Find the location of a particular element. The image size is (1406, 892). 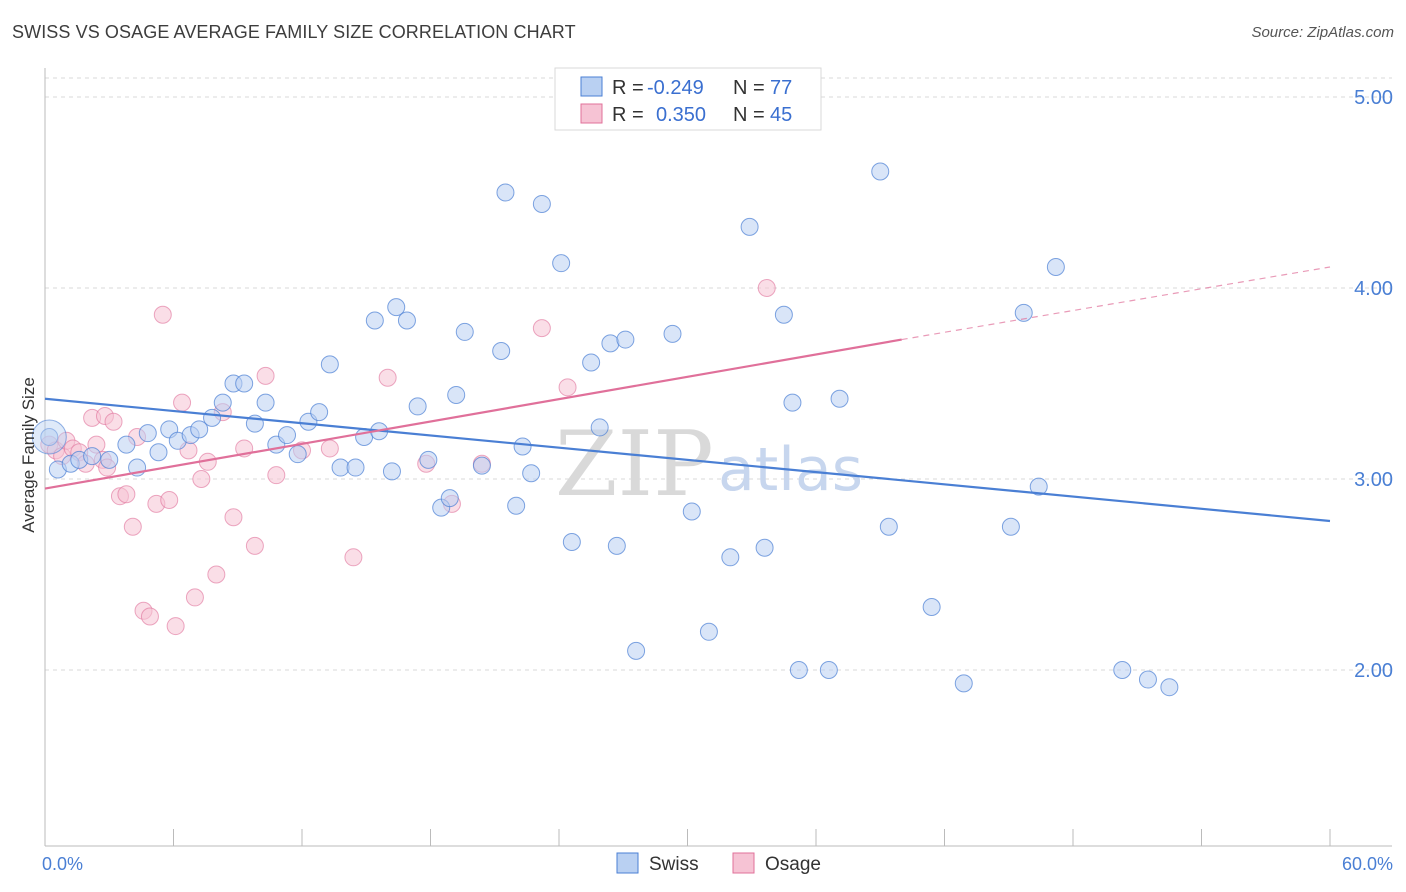

legend-n-label-swiss: N = is located at coordinates (749, 88).